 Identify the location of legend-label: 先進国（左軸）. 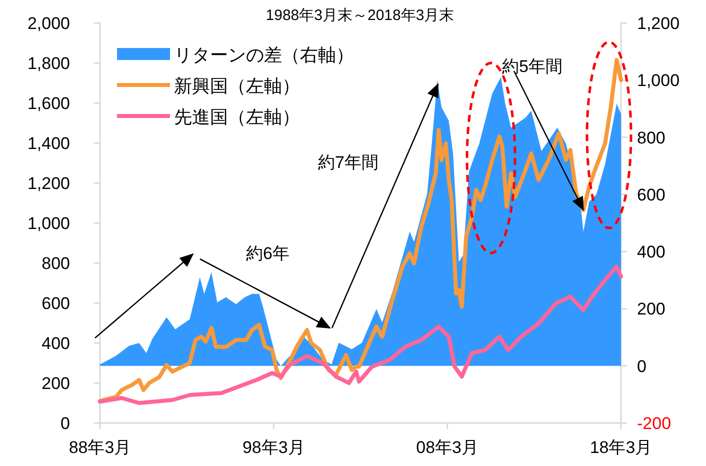
(237, 117).